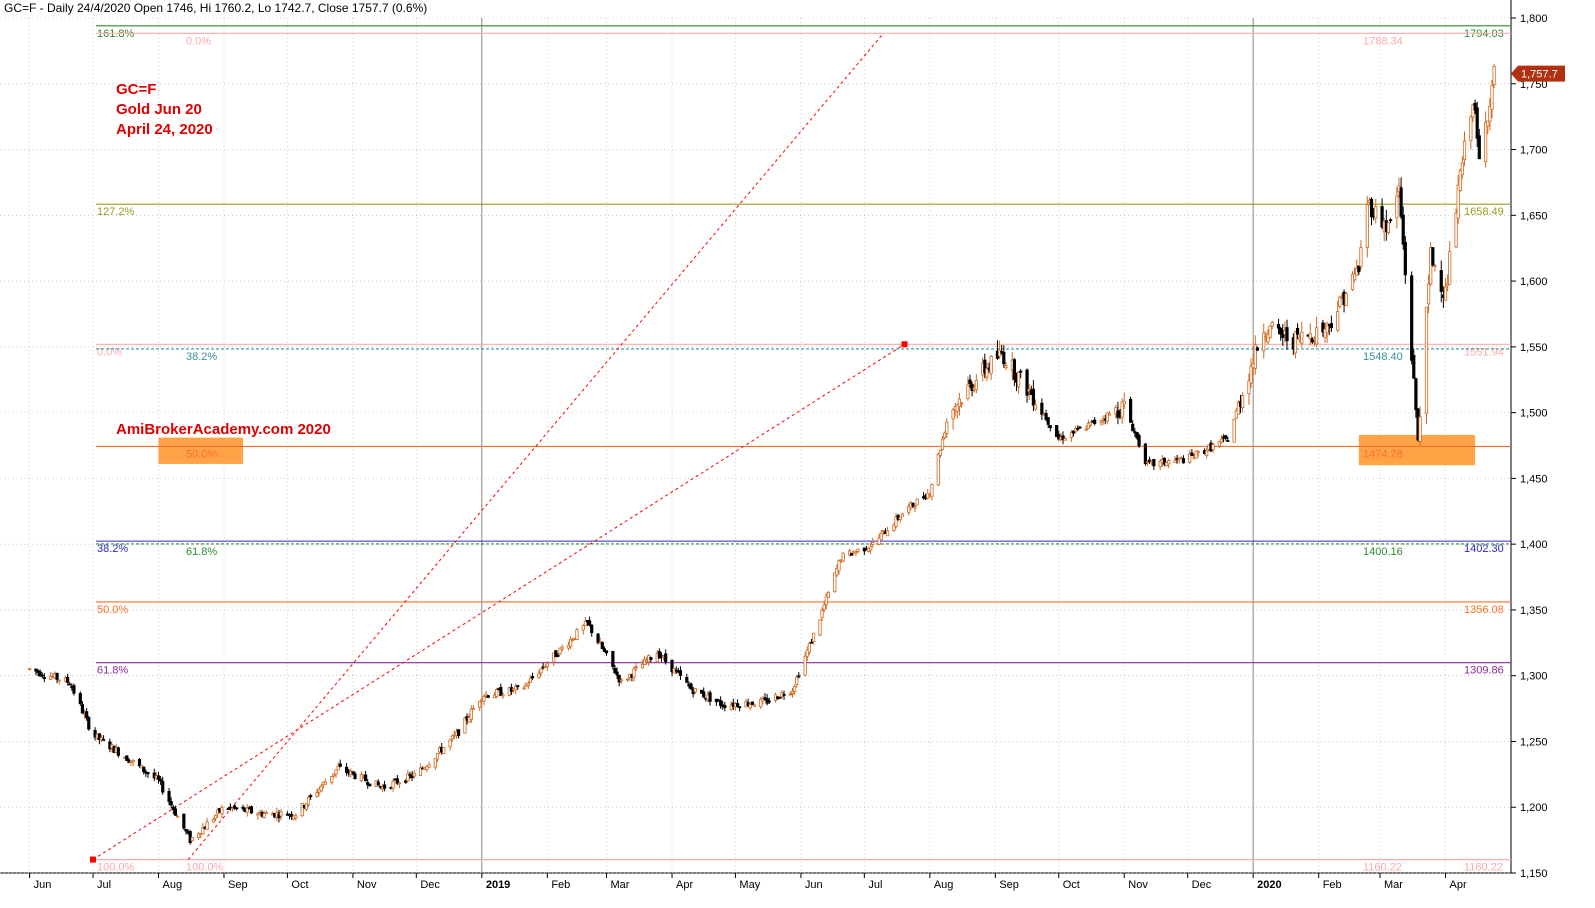  I want to click on last-price-badge, so click(1538, 73).